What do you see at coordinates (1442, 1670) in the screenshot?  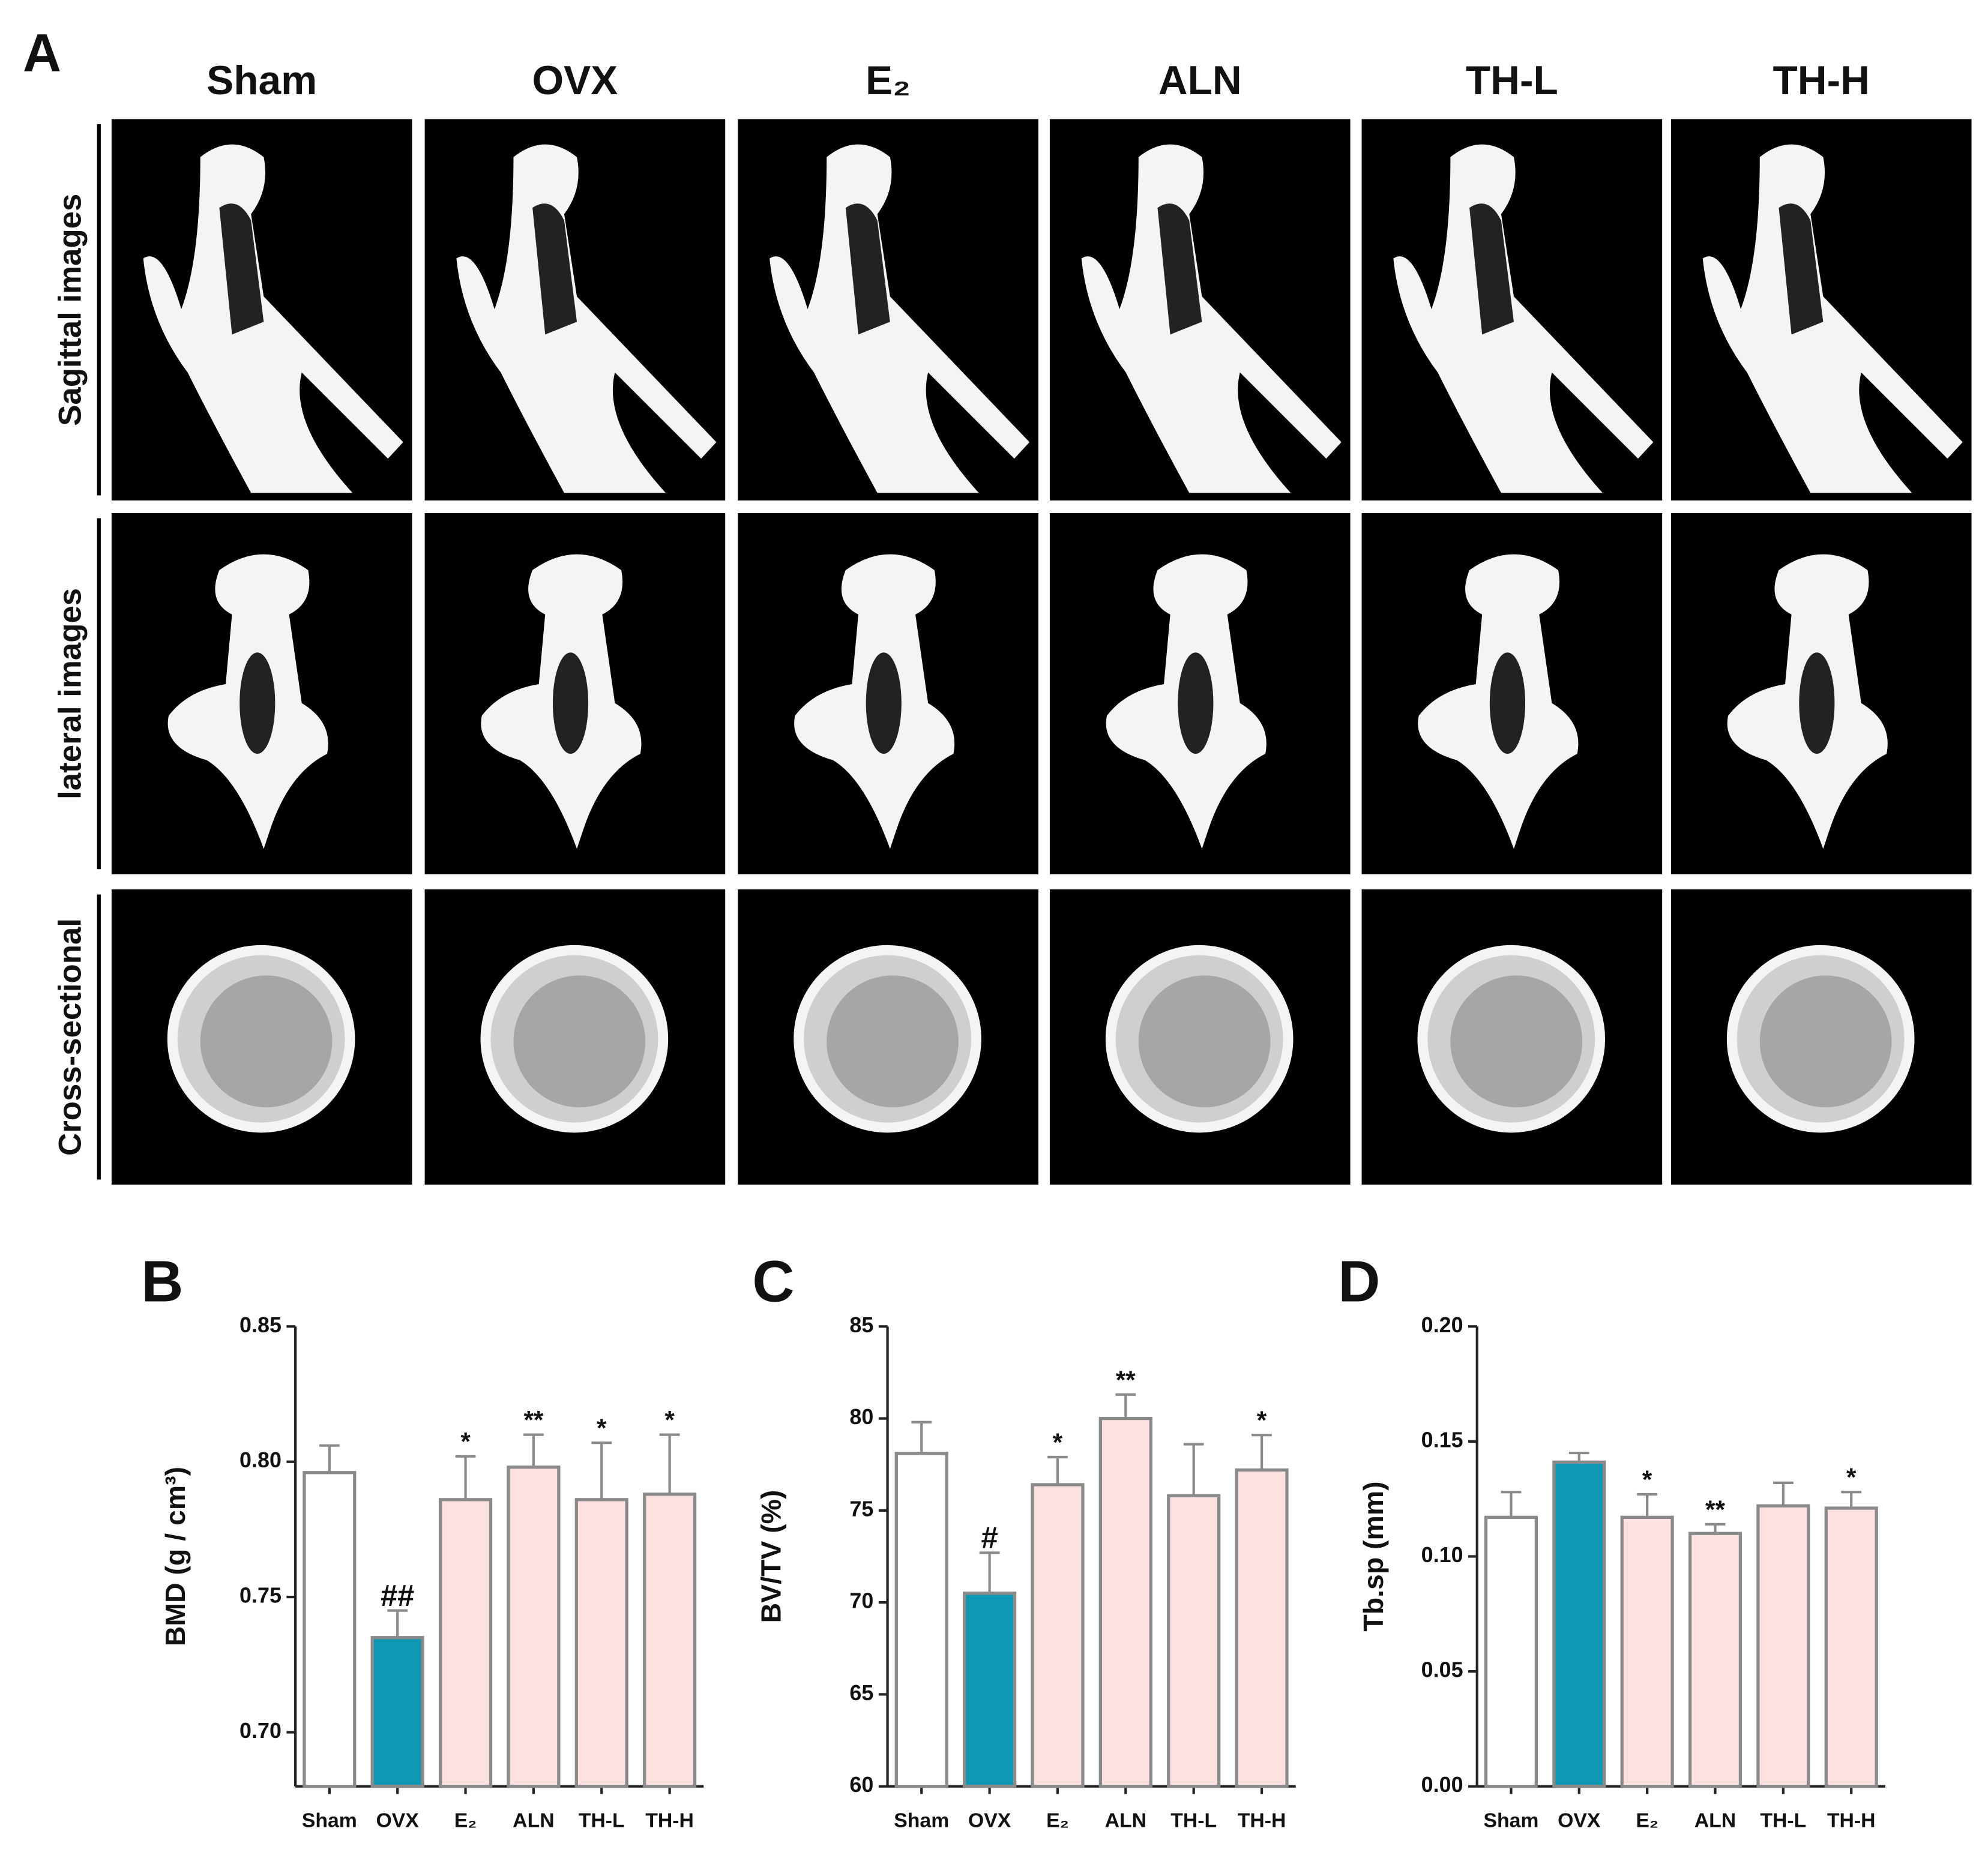 I see `y-tick-label: 0.05` at bounding box center [1442, 1670].